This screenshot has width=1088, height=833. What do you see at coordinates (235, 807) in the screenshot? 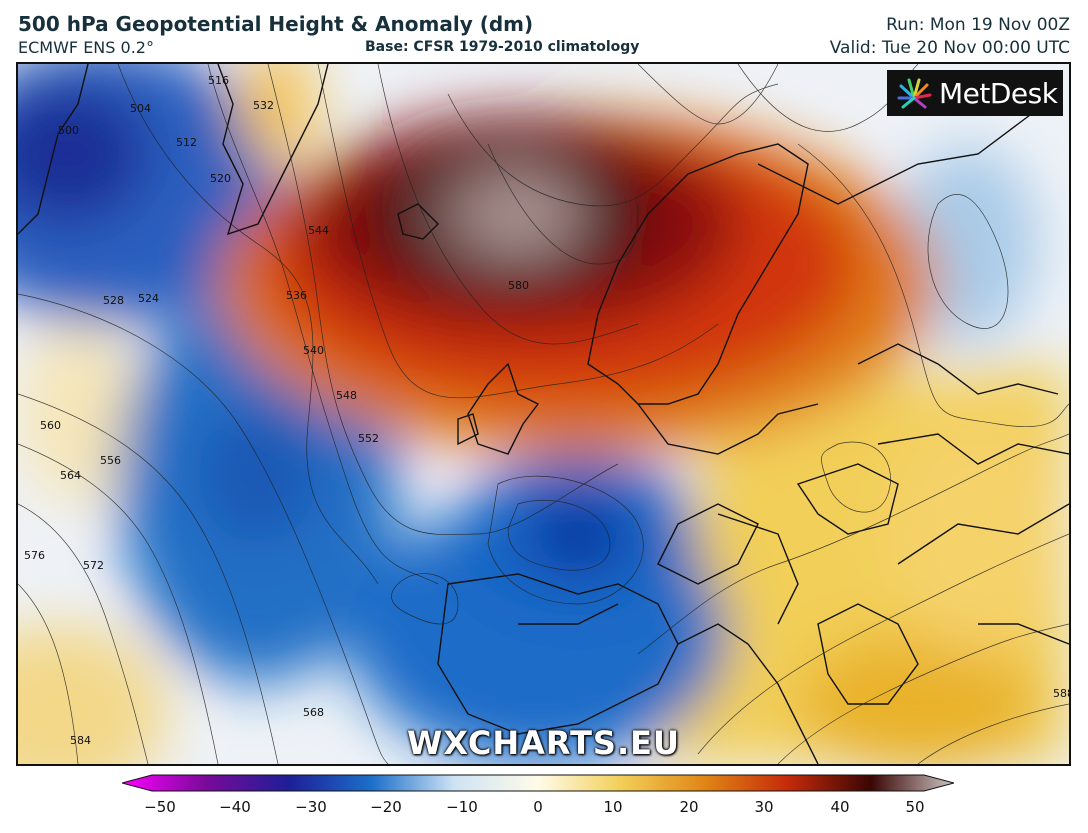
I see `colorbar-tick: −40` at bounding box center [235, 807].